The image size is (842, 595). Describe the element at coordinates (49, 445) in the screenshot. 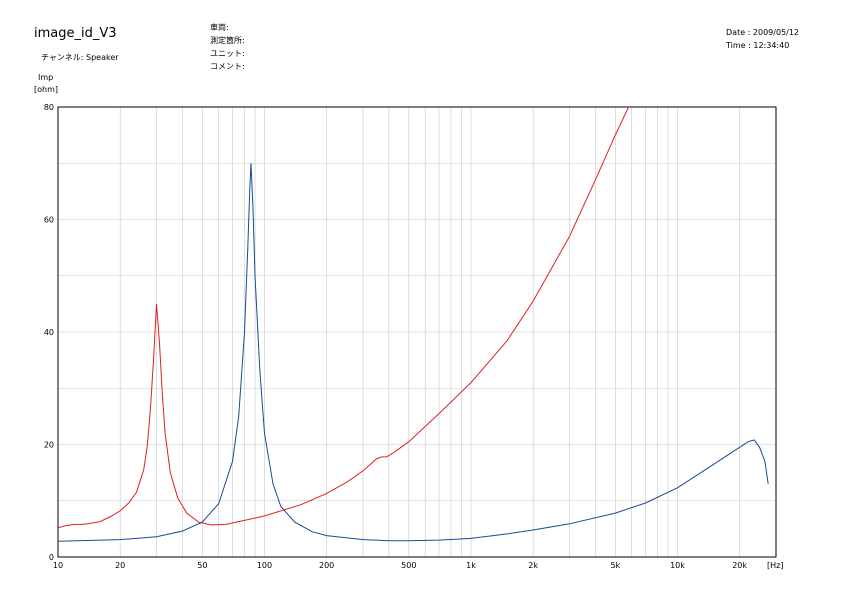

I see `y-tick-label: 20` at that location.